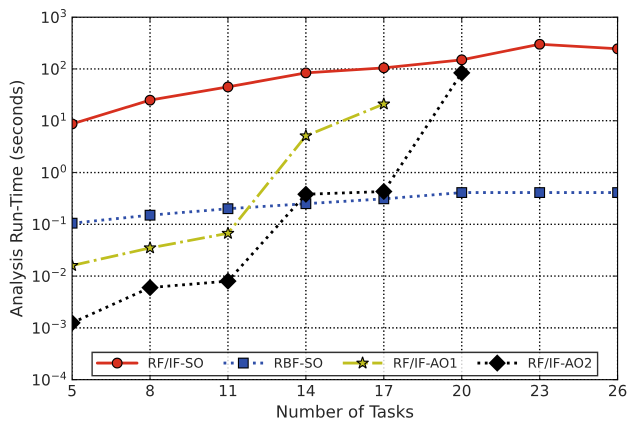  I want to click on x-tick-label: 11, so click(228, 390).